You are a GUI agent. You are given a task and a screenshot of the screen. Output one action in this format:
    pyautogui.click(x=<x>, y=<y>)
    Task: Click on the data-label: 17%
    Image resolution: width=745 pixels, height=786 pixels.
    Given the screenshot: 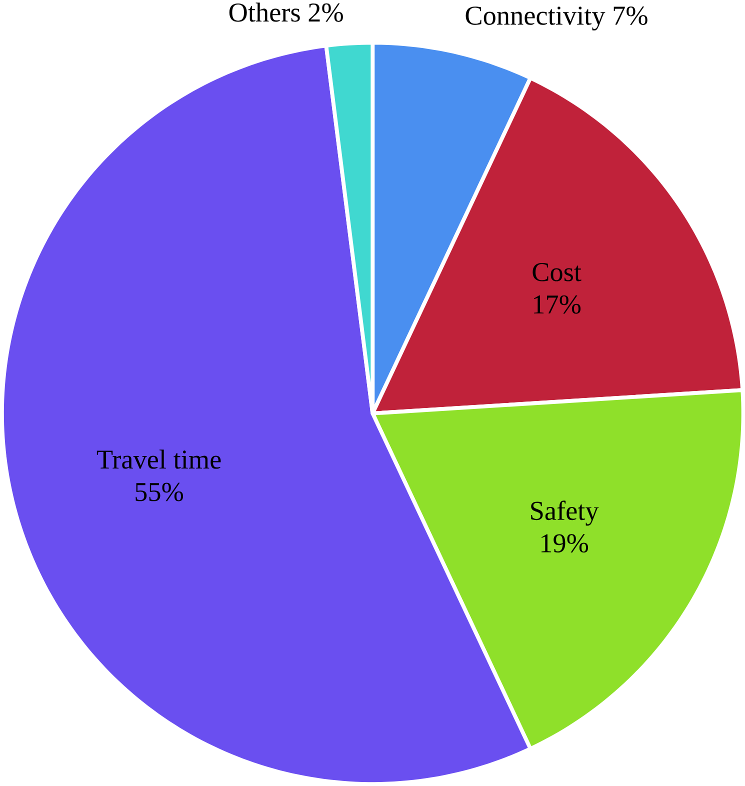 What is the action you would take?
    pyautogui.click(x=557, y=304)
    